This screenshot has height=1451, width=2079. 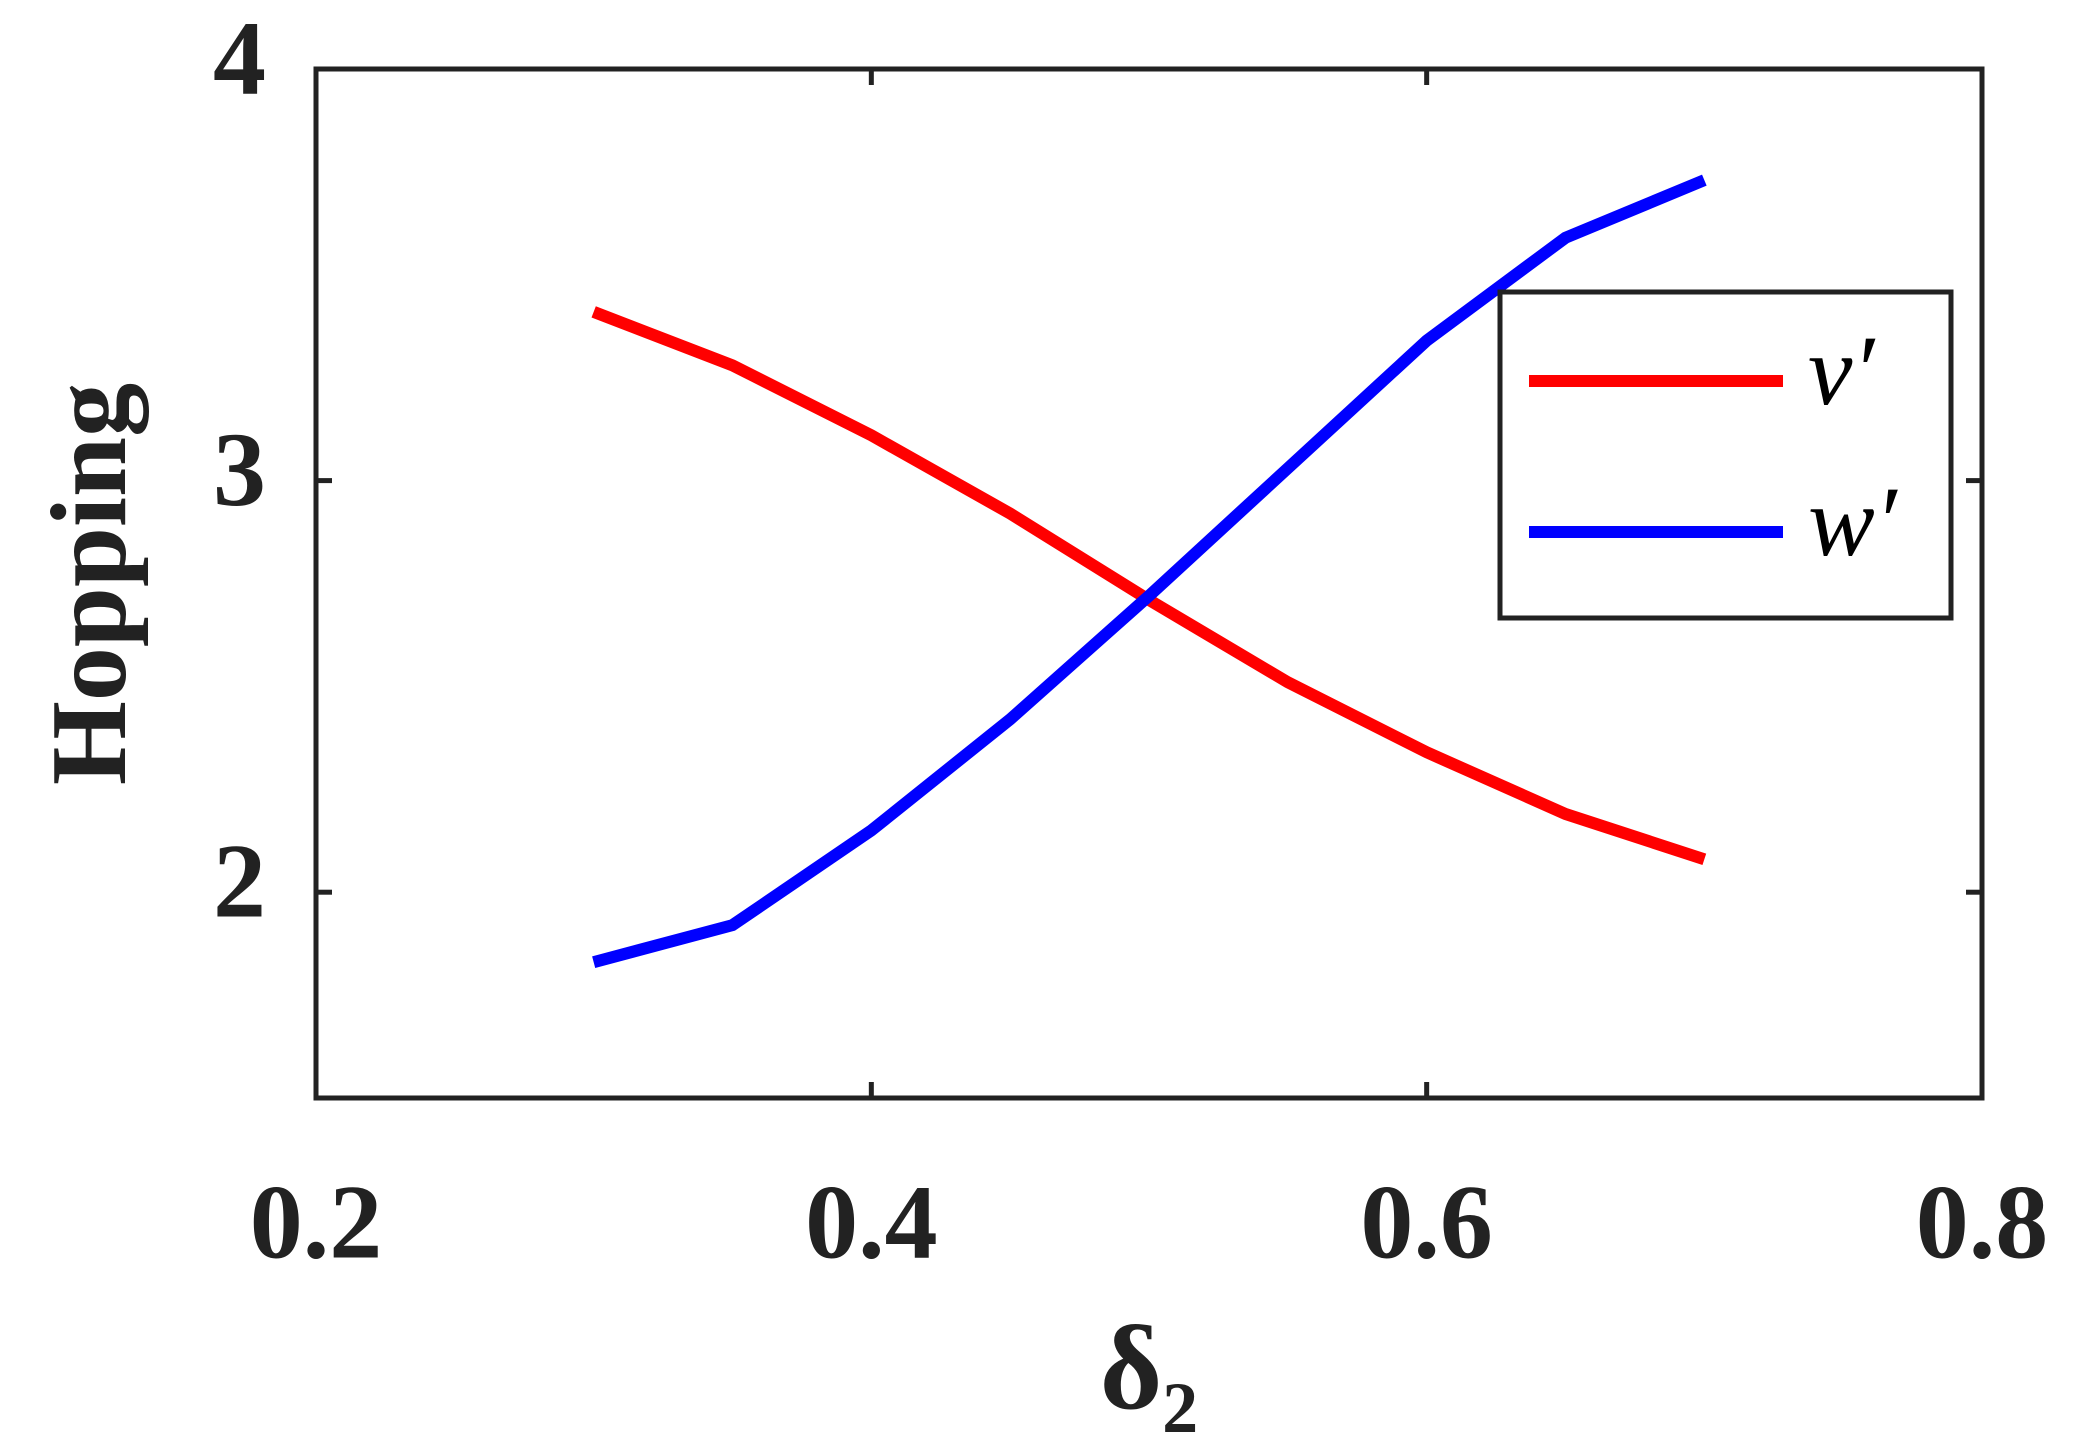 What do you see at coordinates (1982, 1221) in the screenshot?
I see `x-tick-label: 0.8` at bounding box center [1982, 1221].